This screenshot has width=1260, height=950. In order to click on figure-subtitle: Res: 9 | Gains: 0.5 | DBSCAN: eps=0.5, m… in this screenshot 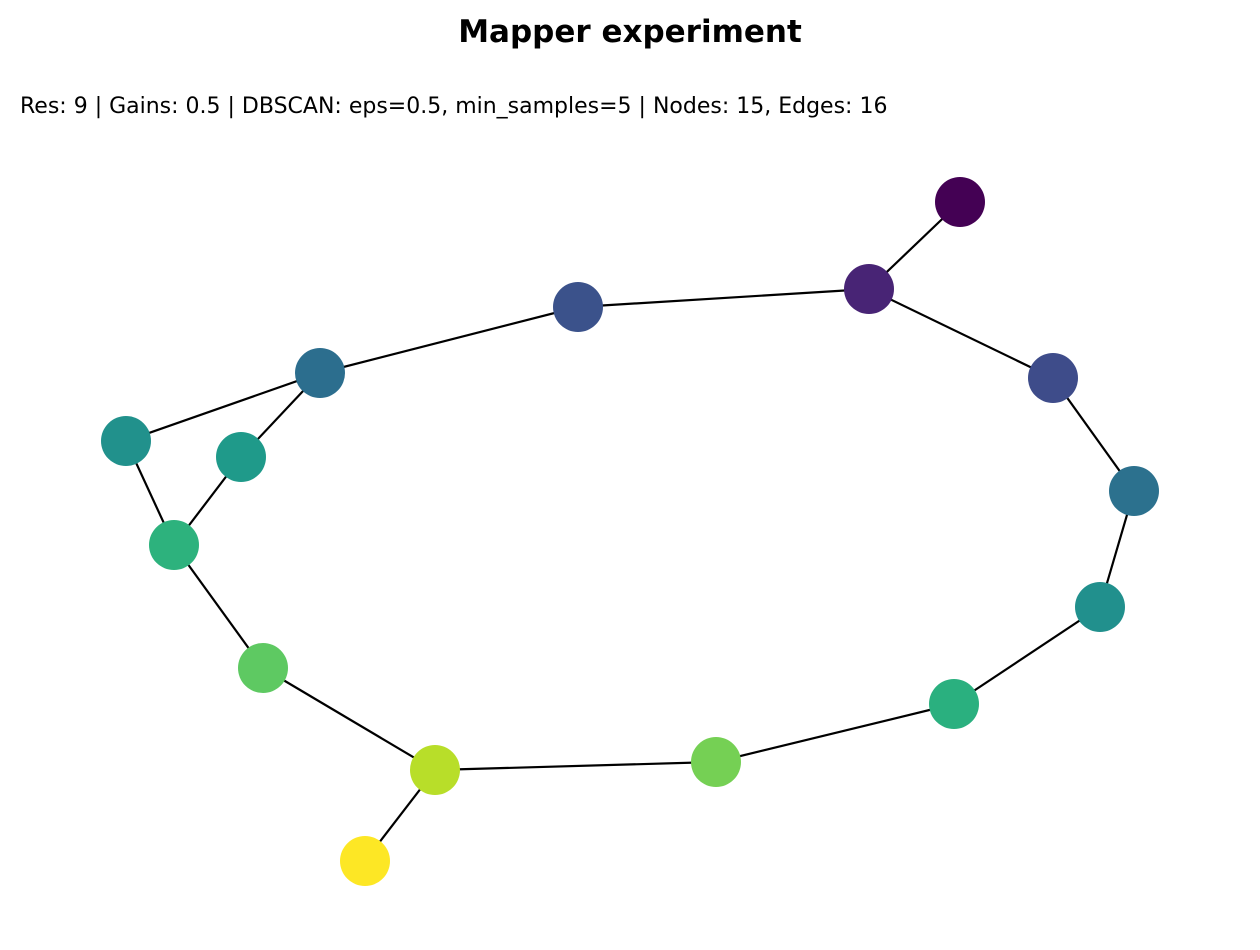, I will do `click(454, 106)`.